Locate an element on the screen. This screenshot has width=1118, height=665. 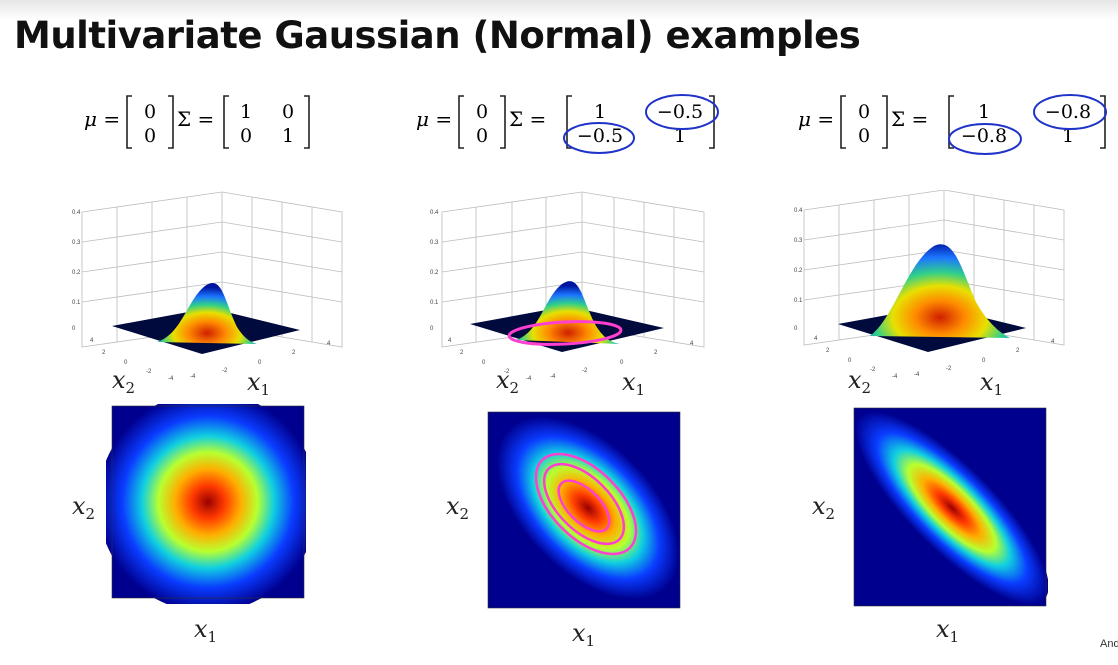
parameter-equation: μ = 0 0 Σ = 1 0 0 1 is located at coordinates (197, 122).